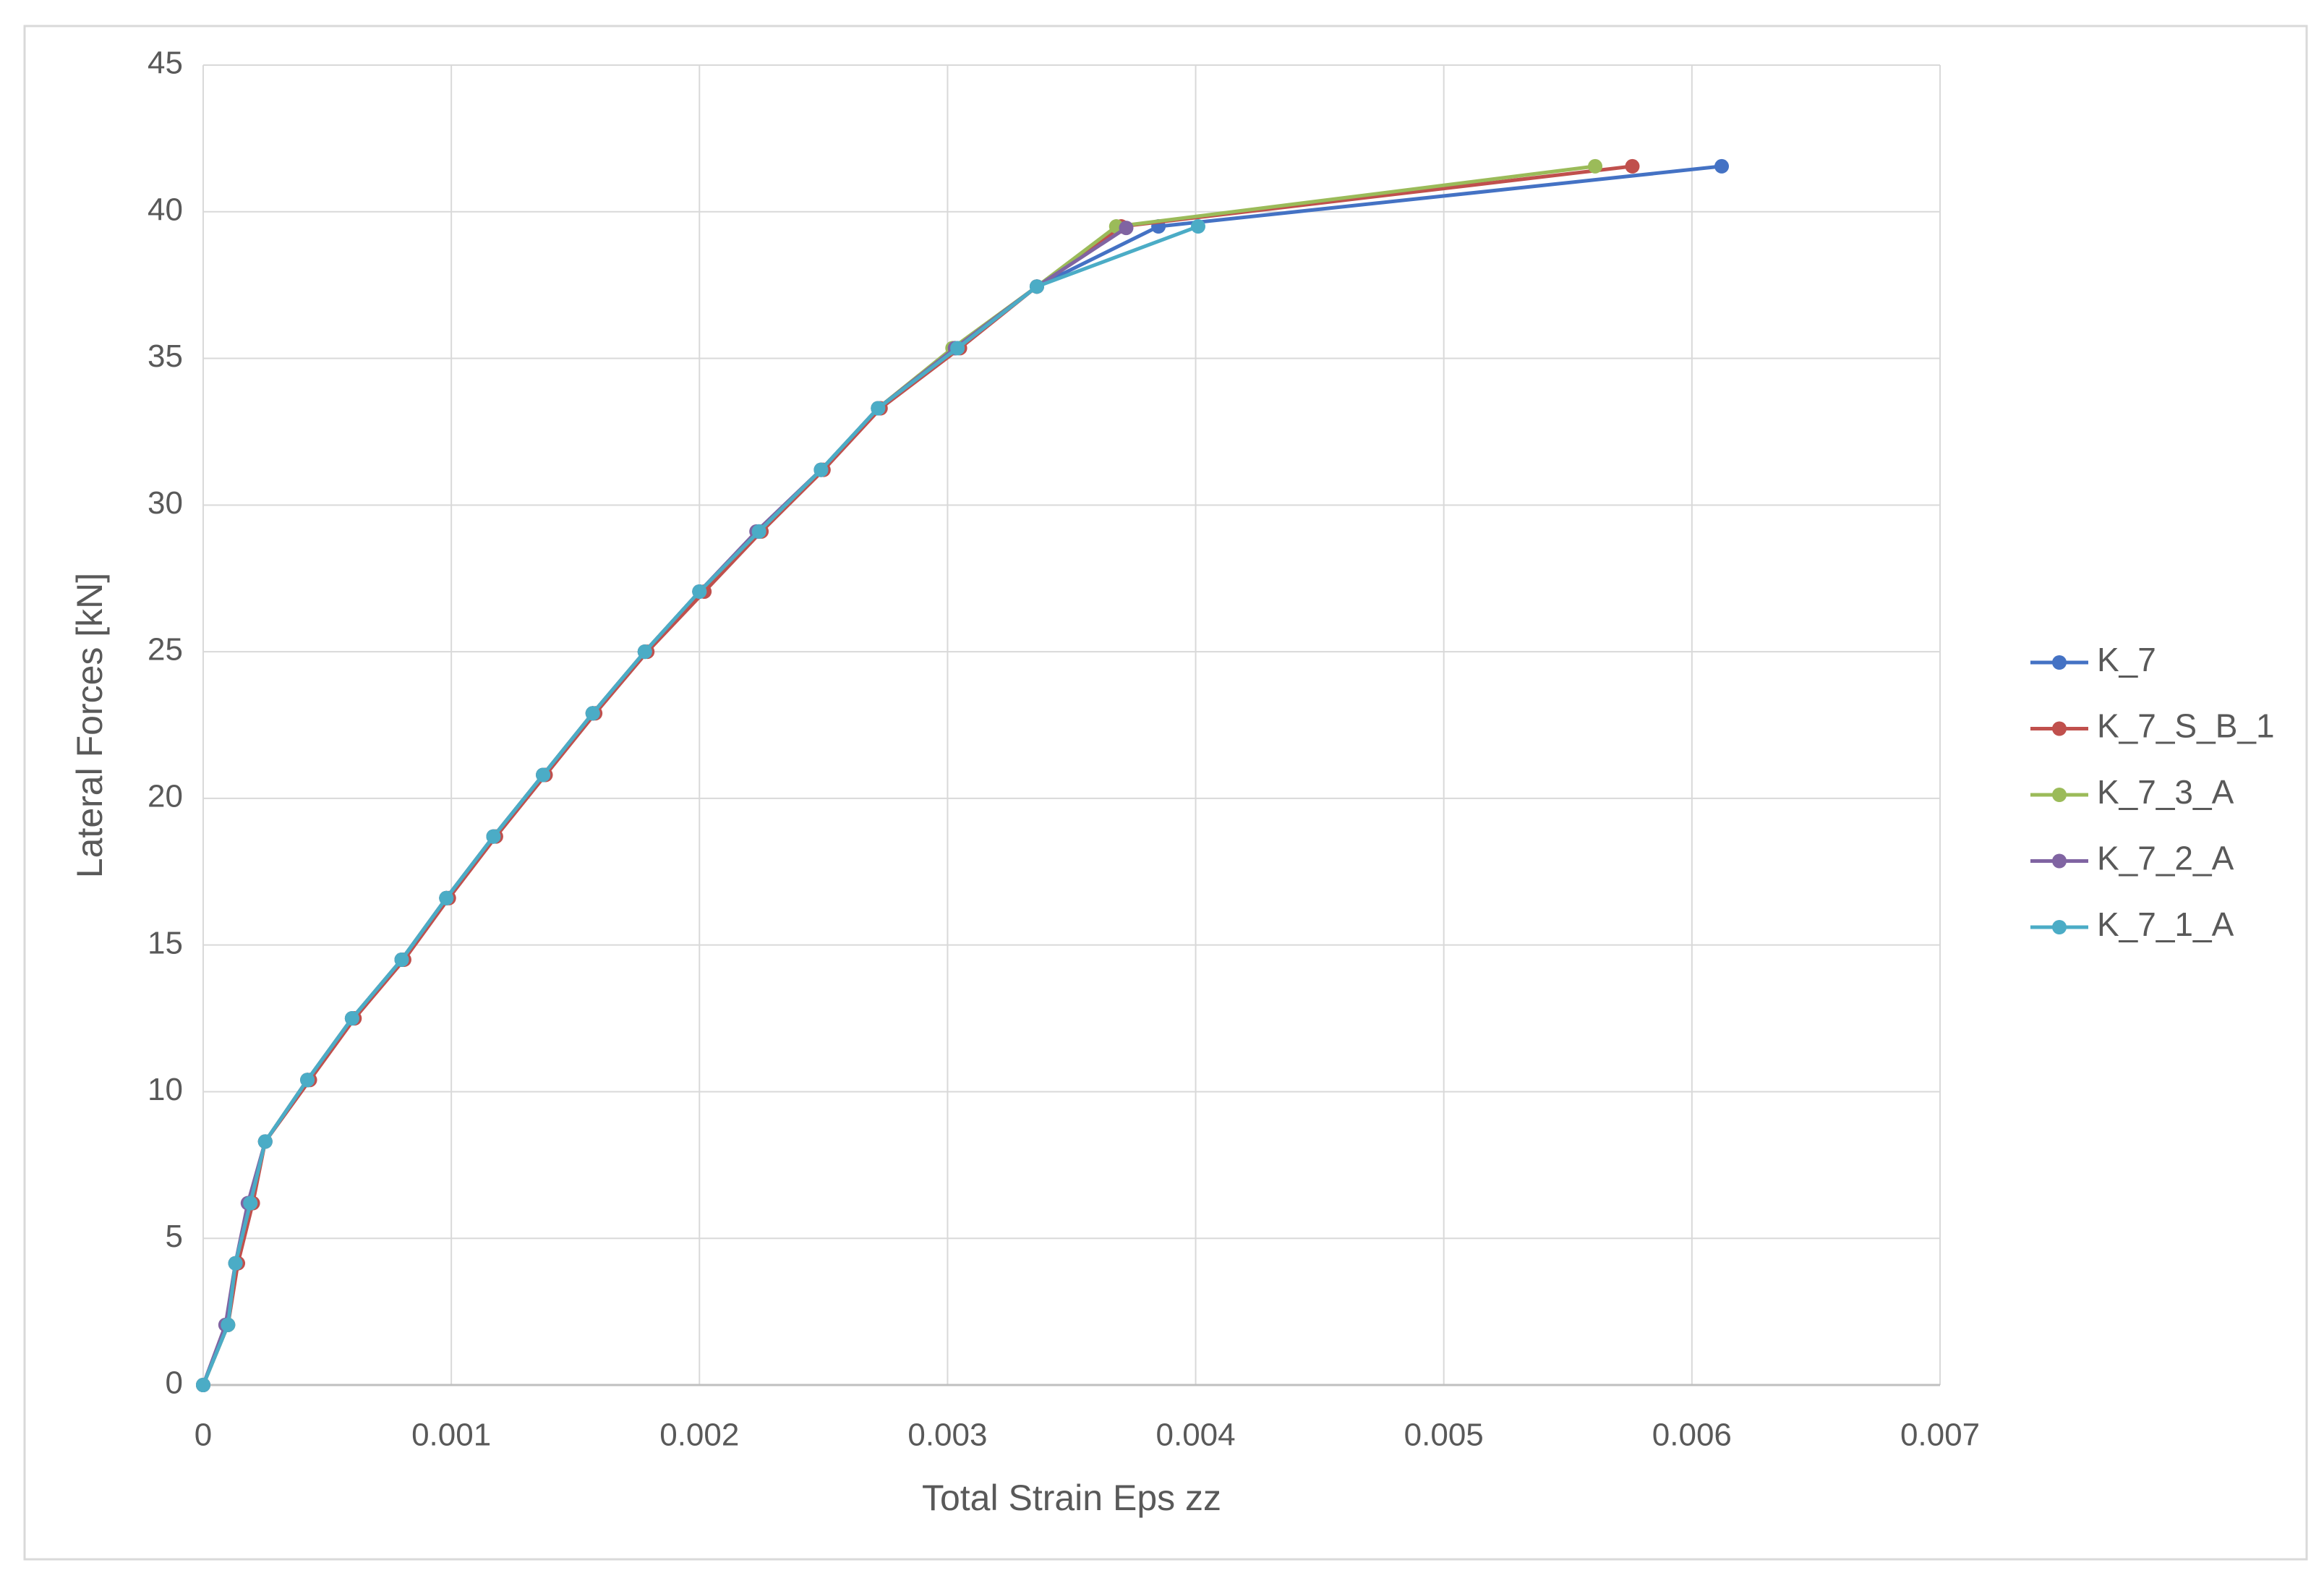 This screenshot has height=1581, width=2324. I want to click on x-tick-label: 0.006, so click(1692, 1435).